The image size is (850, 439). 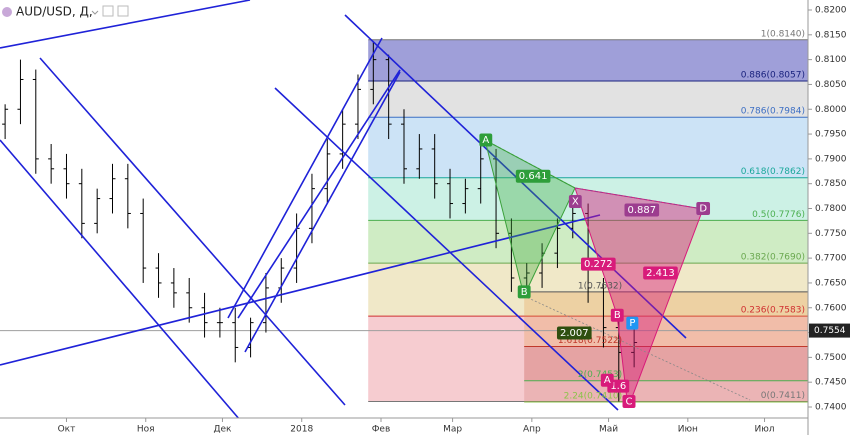 What do you see at coordinates (831, 259) in the screenshot?
I see `y-tick-label: 0.7700` at bounding box center [831, 259].